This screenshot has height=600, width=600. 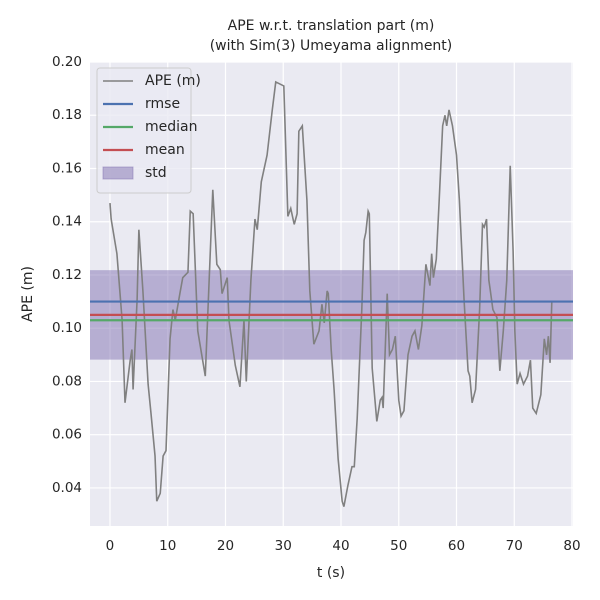 I want to click on x-tick-label: 50, so click(x=398, y=546).